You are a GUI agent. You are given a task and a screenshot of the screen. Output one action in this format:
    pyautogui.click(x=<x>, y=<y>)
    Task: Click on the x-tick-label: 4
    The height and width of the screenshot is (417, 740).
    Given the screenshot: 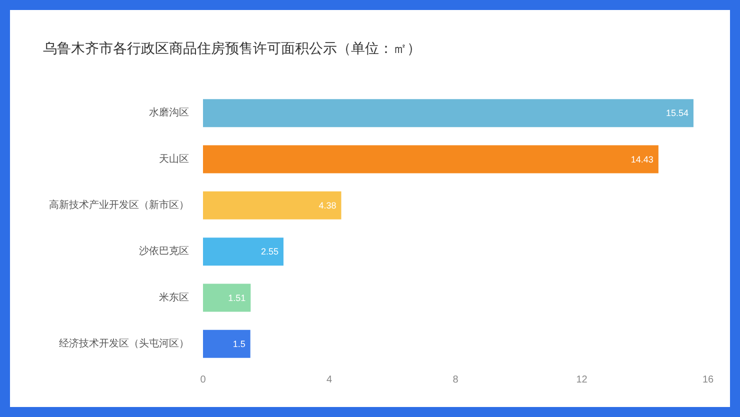 What is the action you would take?
    pyautogui.click(x=329, y=380)
    